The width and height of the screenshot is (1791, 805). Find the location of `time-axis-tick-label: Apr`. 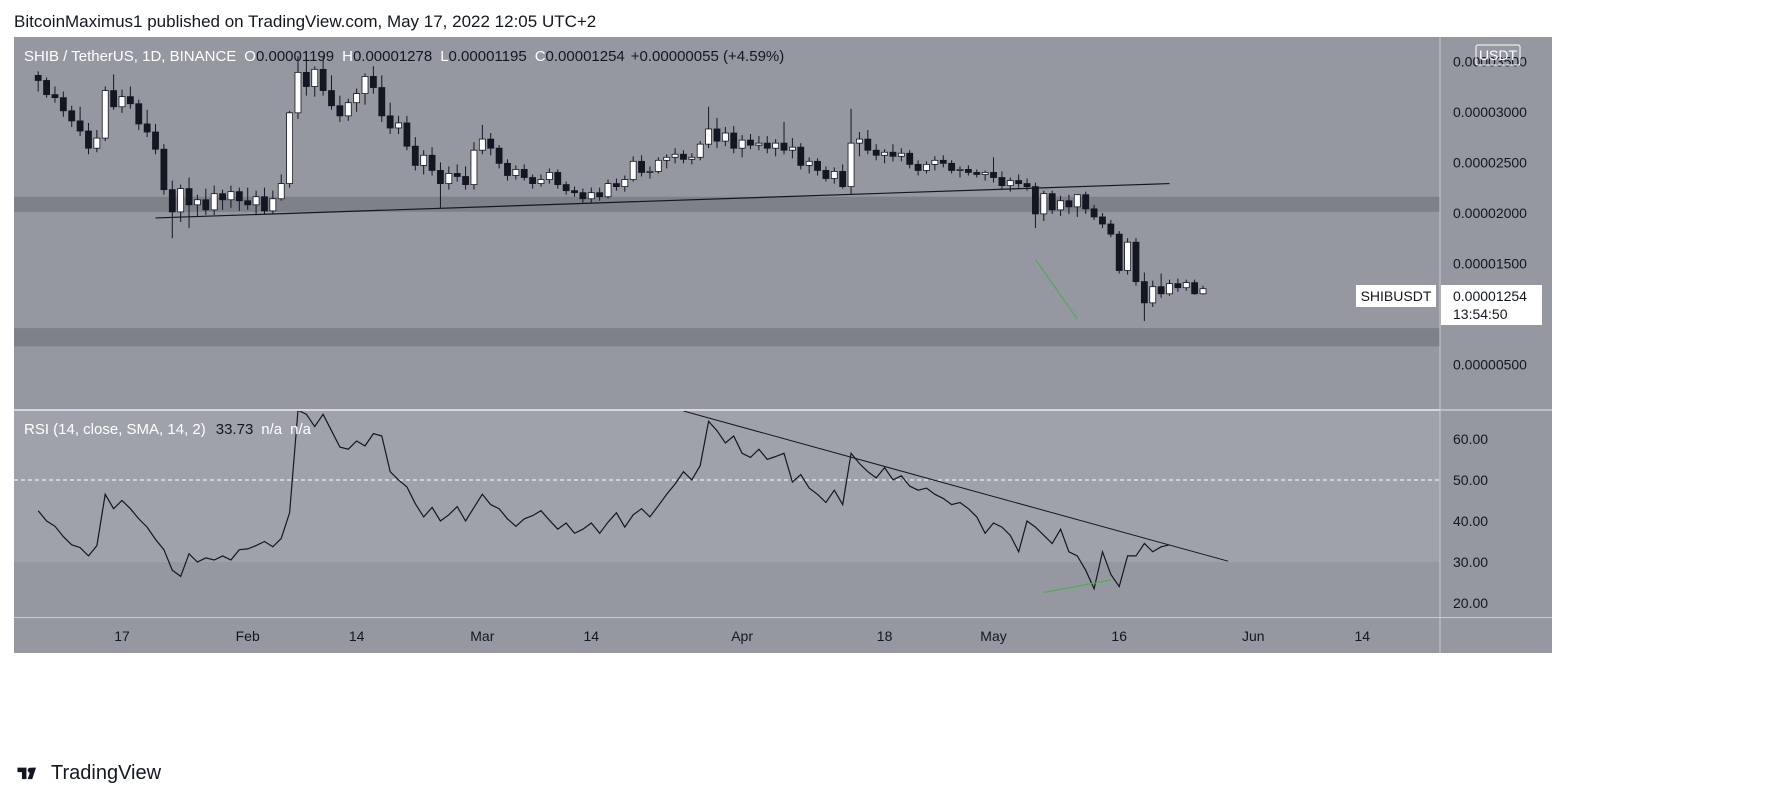

time-axis-tick-label: Apr is located at coordinates (742, 636).